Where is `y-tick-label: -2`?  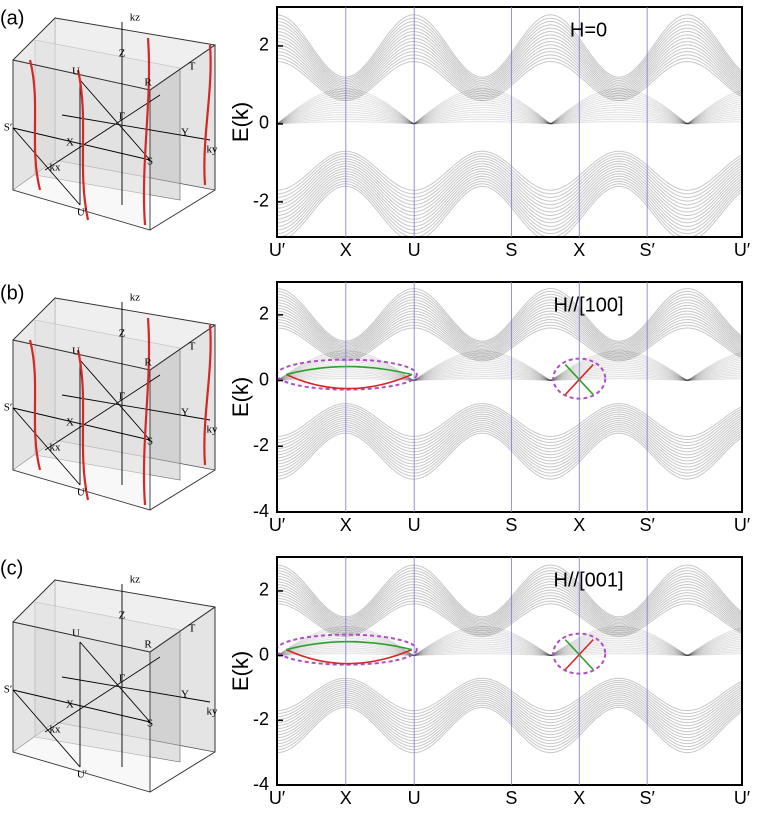 y-tick-label: -2 is located at coordinates (261, 719).